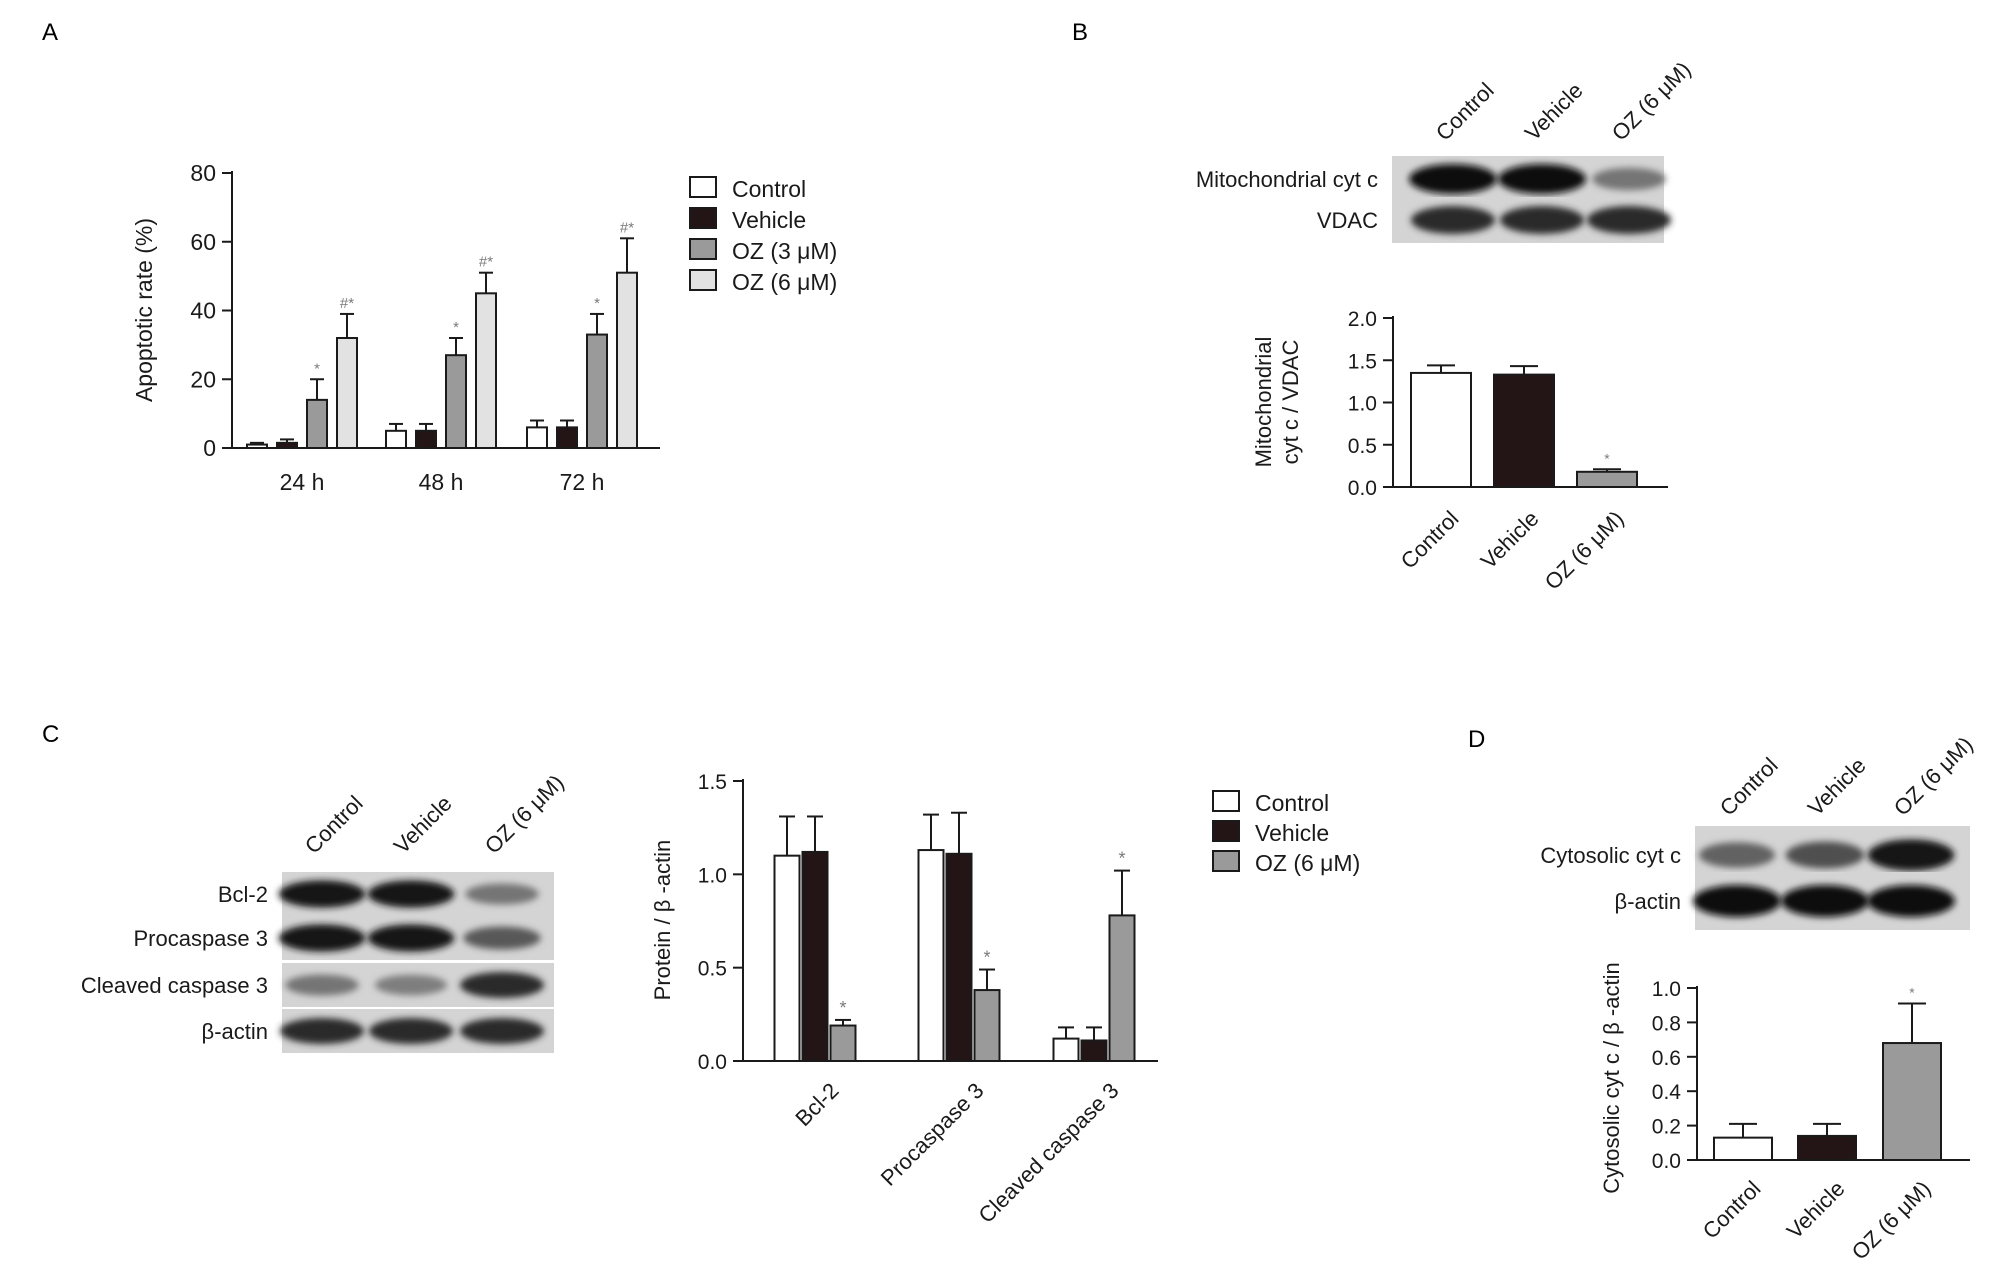 The width and height of the screenshot is (2008, 1274). I want to click on bar-control-48-h, so click(396, 439).